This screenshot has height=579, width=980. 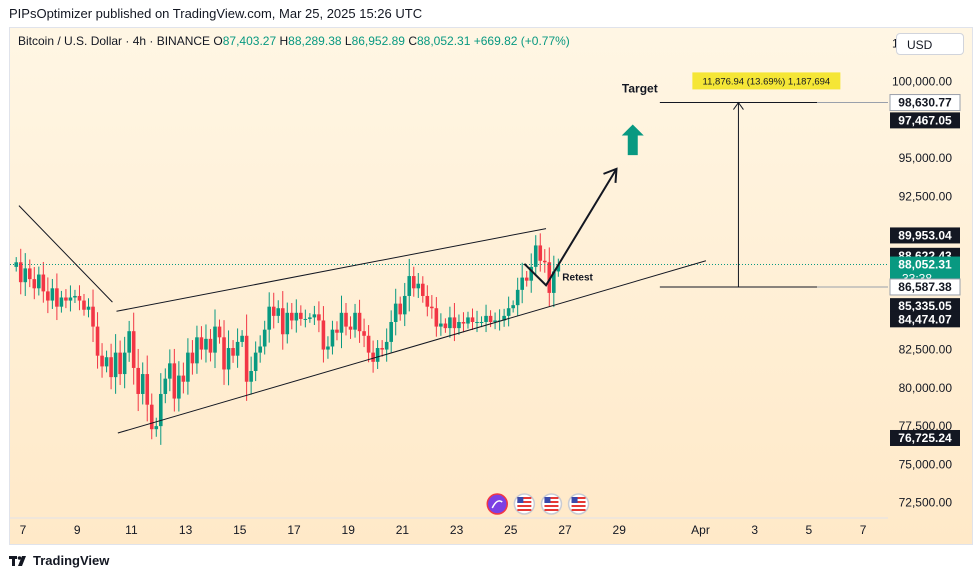 What do you see at coordinates (925, 120) in the screenshot?
I see `axis-price-label: 97,467.05` at bounding box center [925, 120].